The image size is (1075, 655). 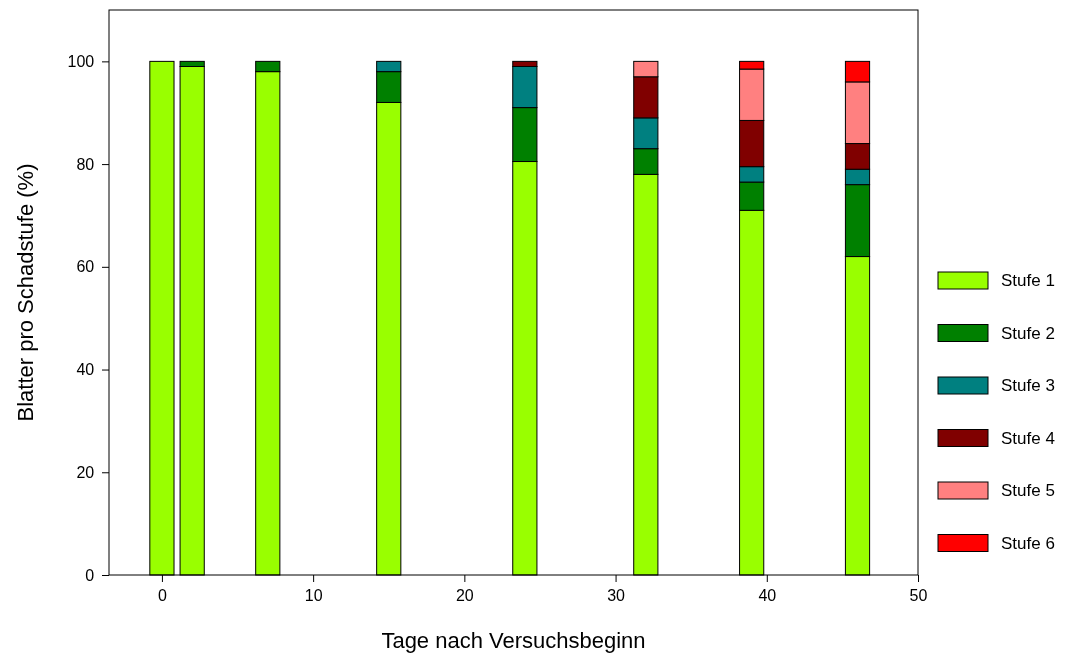 I want to click on x-axis-title: Tage nach Versuchsbeginn, so click(x=513, y=640).